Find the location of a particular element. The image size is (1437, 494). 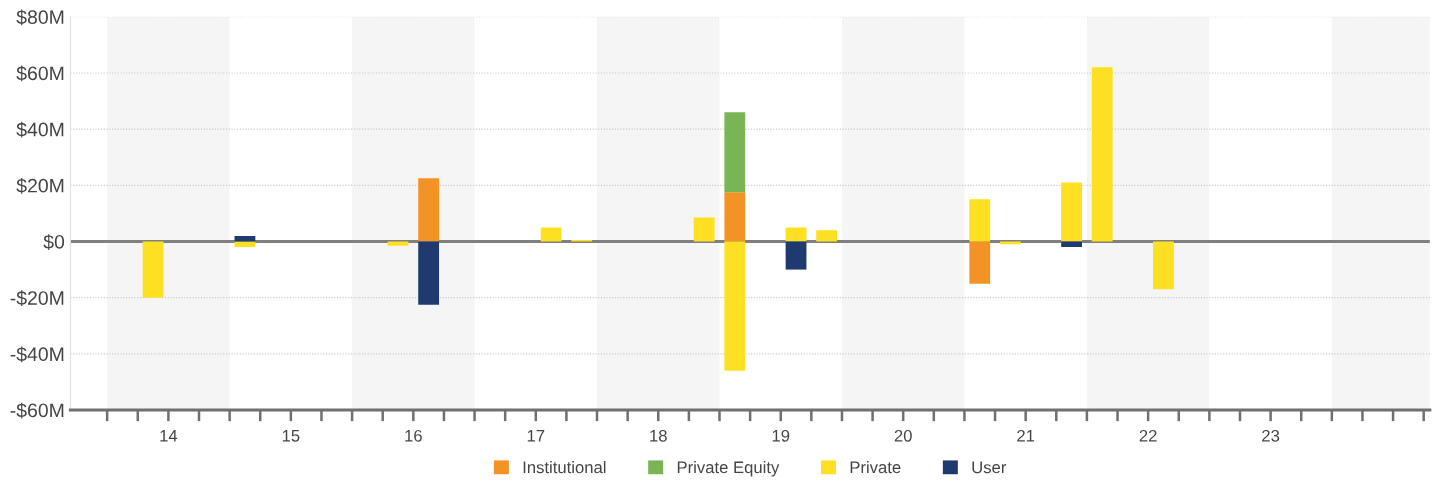

y-tick-label: -$20M is located at coordinates (37, 298).